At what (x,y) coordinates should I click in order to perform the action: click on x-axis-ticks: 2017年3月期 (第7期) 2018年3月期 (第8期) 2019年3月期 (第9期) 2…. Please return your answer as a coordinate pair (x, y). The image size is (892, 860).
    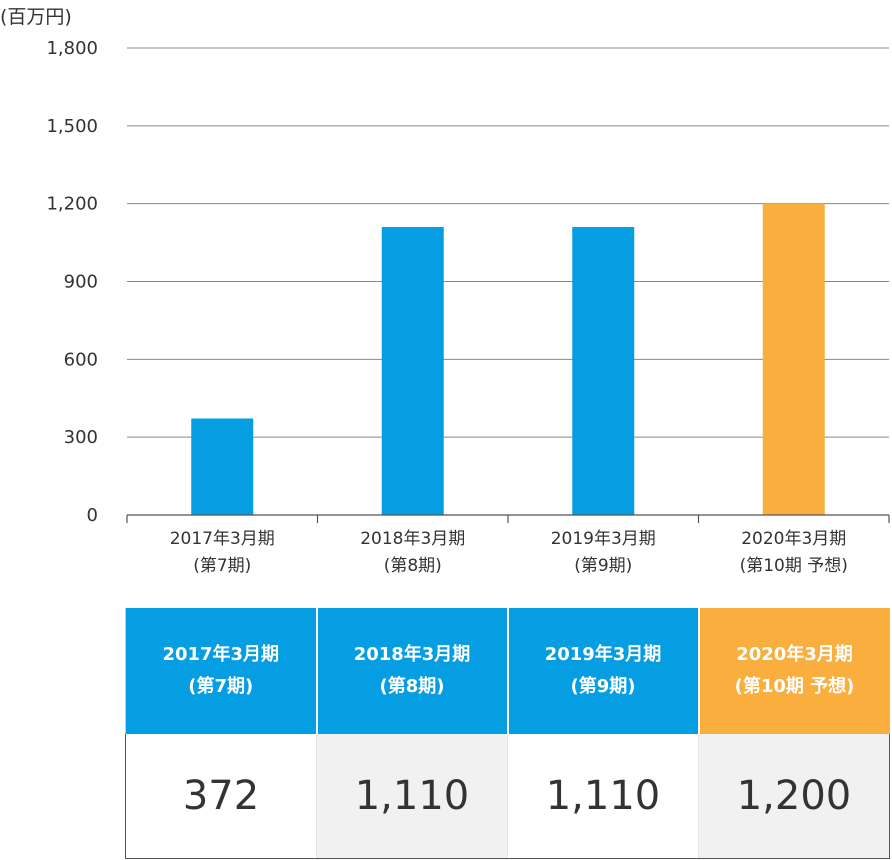
    Looking at the image, I should click on (509, 552).